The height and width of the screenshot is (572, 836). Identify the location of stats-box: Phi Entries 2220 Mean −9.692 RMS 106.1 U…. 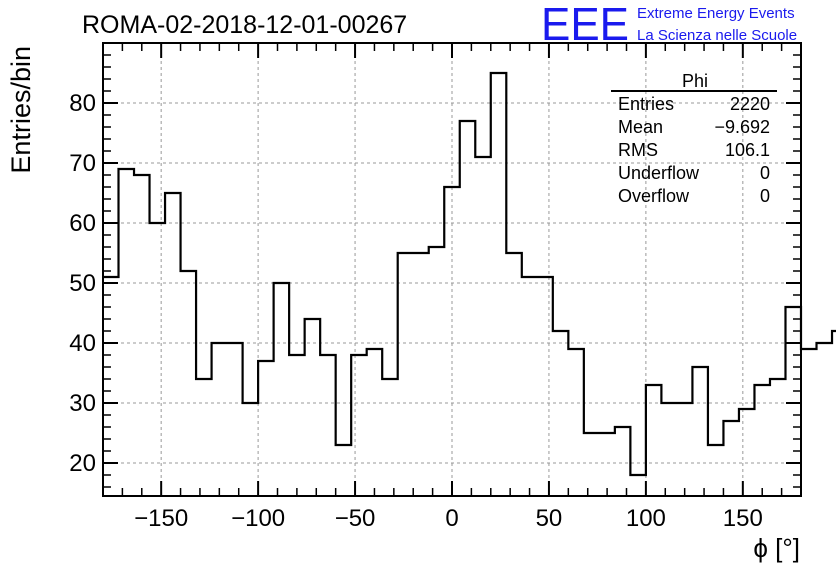
(694, 138).